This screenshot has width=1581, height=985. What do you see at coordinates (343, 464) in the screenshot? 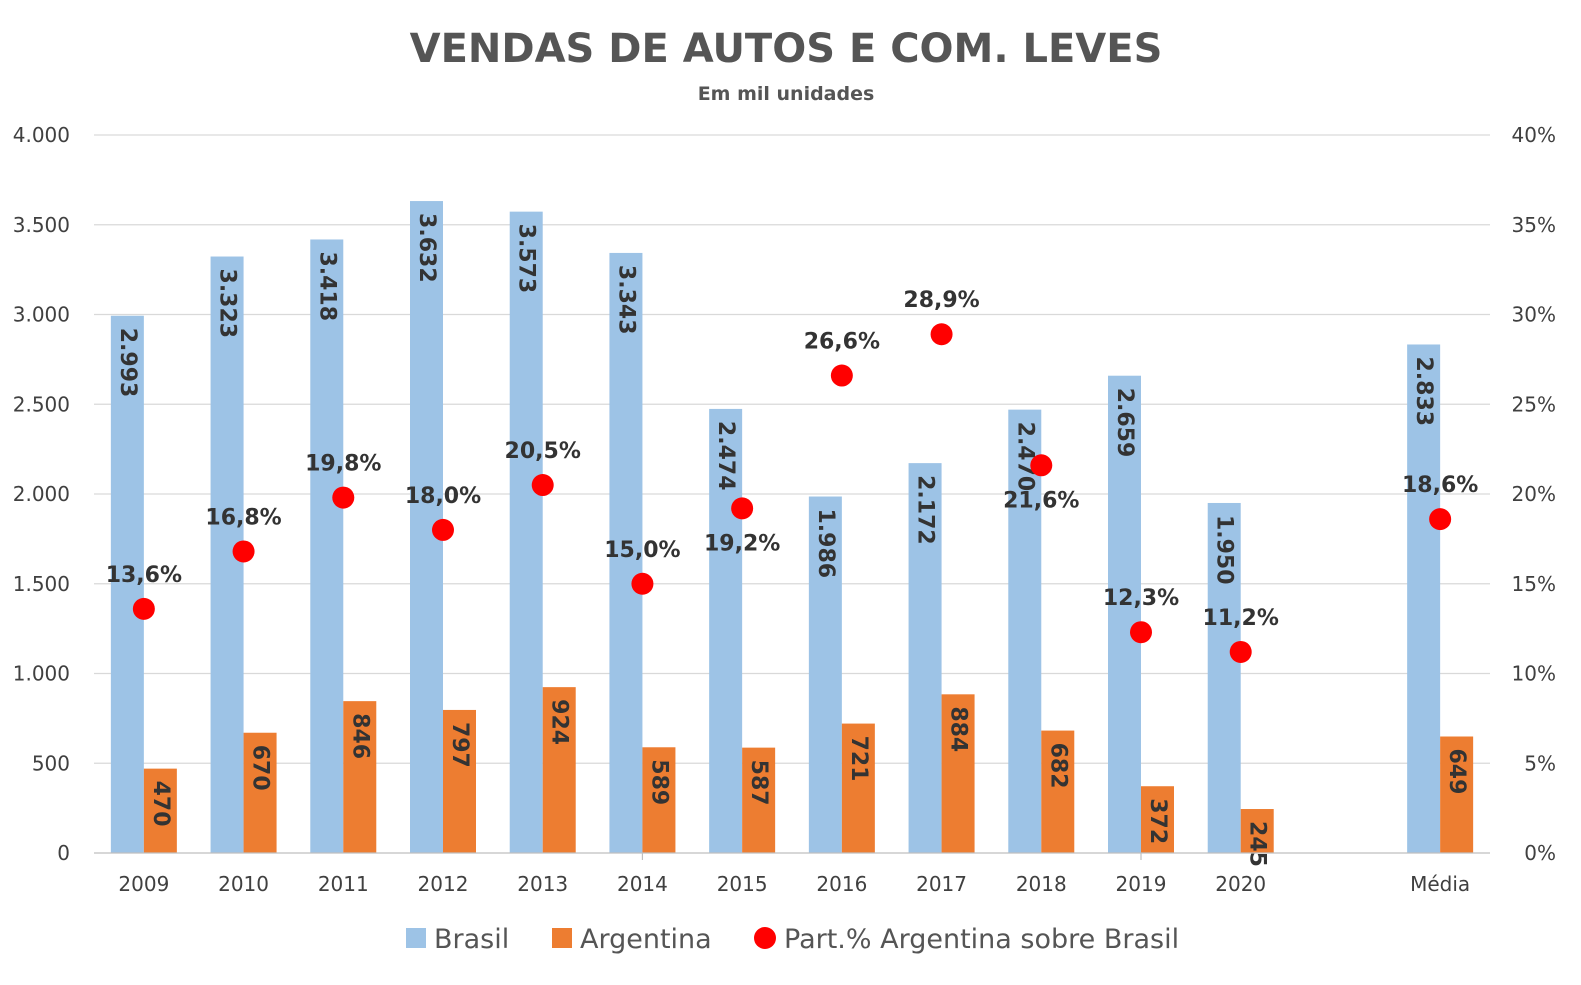
I see `point-label-part-pct: 19,8%` at bounding box center [343, 464].